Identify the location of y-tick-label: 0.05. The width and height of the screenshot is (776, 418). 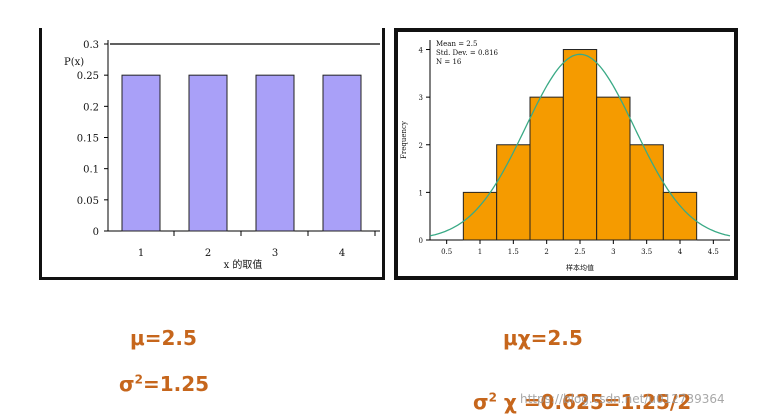
(88, 201).